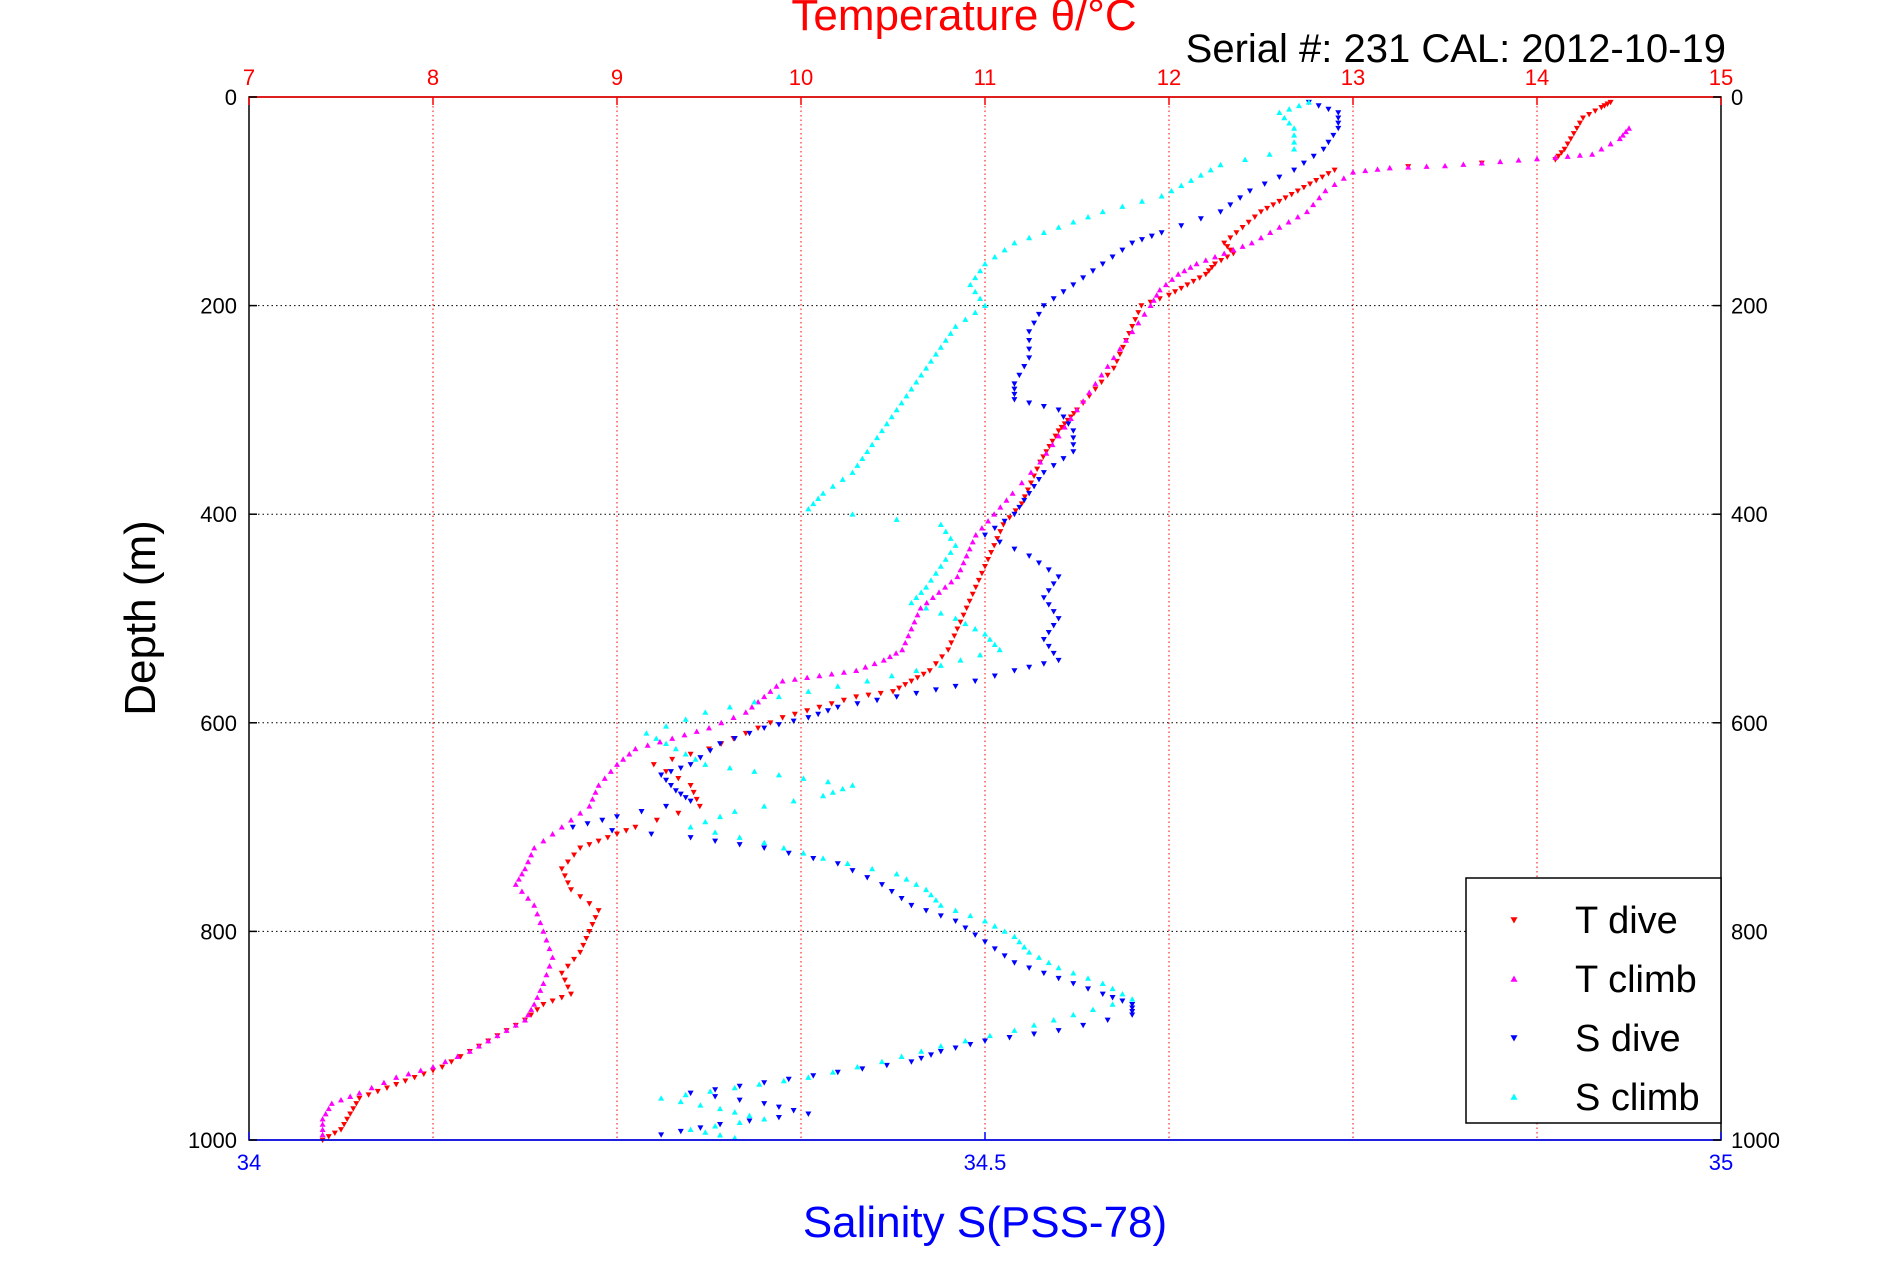  What do you see at coordinates (1749, 931) in the screenshot?
I see `right-tick-label: 800` at bounding box center [1749, 931].